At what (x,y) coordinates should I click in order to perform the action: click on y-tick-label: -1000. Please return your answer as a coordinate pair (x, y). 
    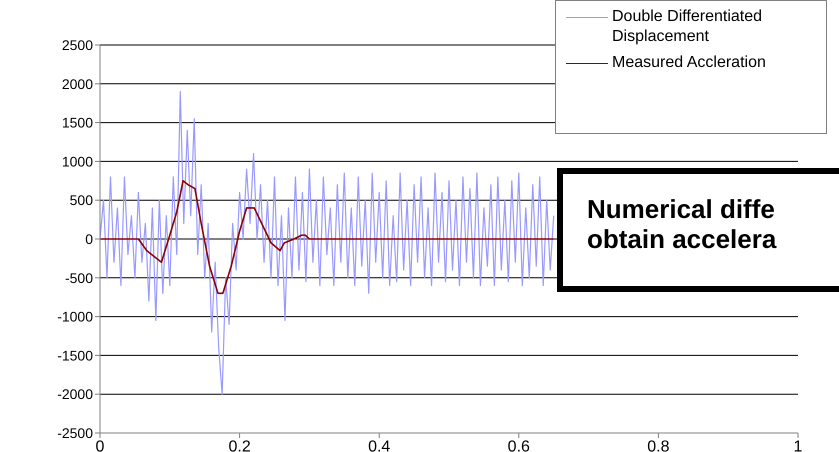
    Looking at the image, I should click on (75, 316).